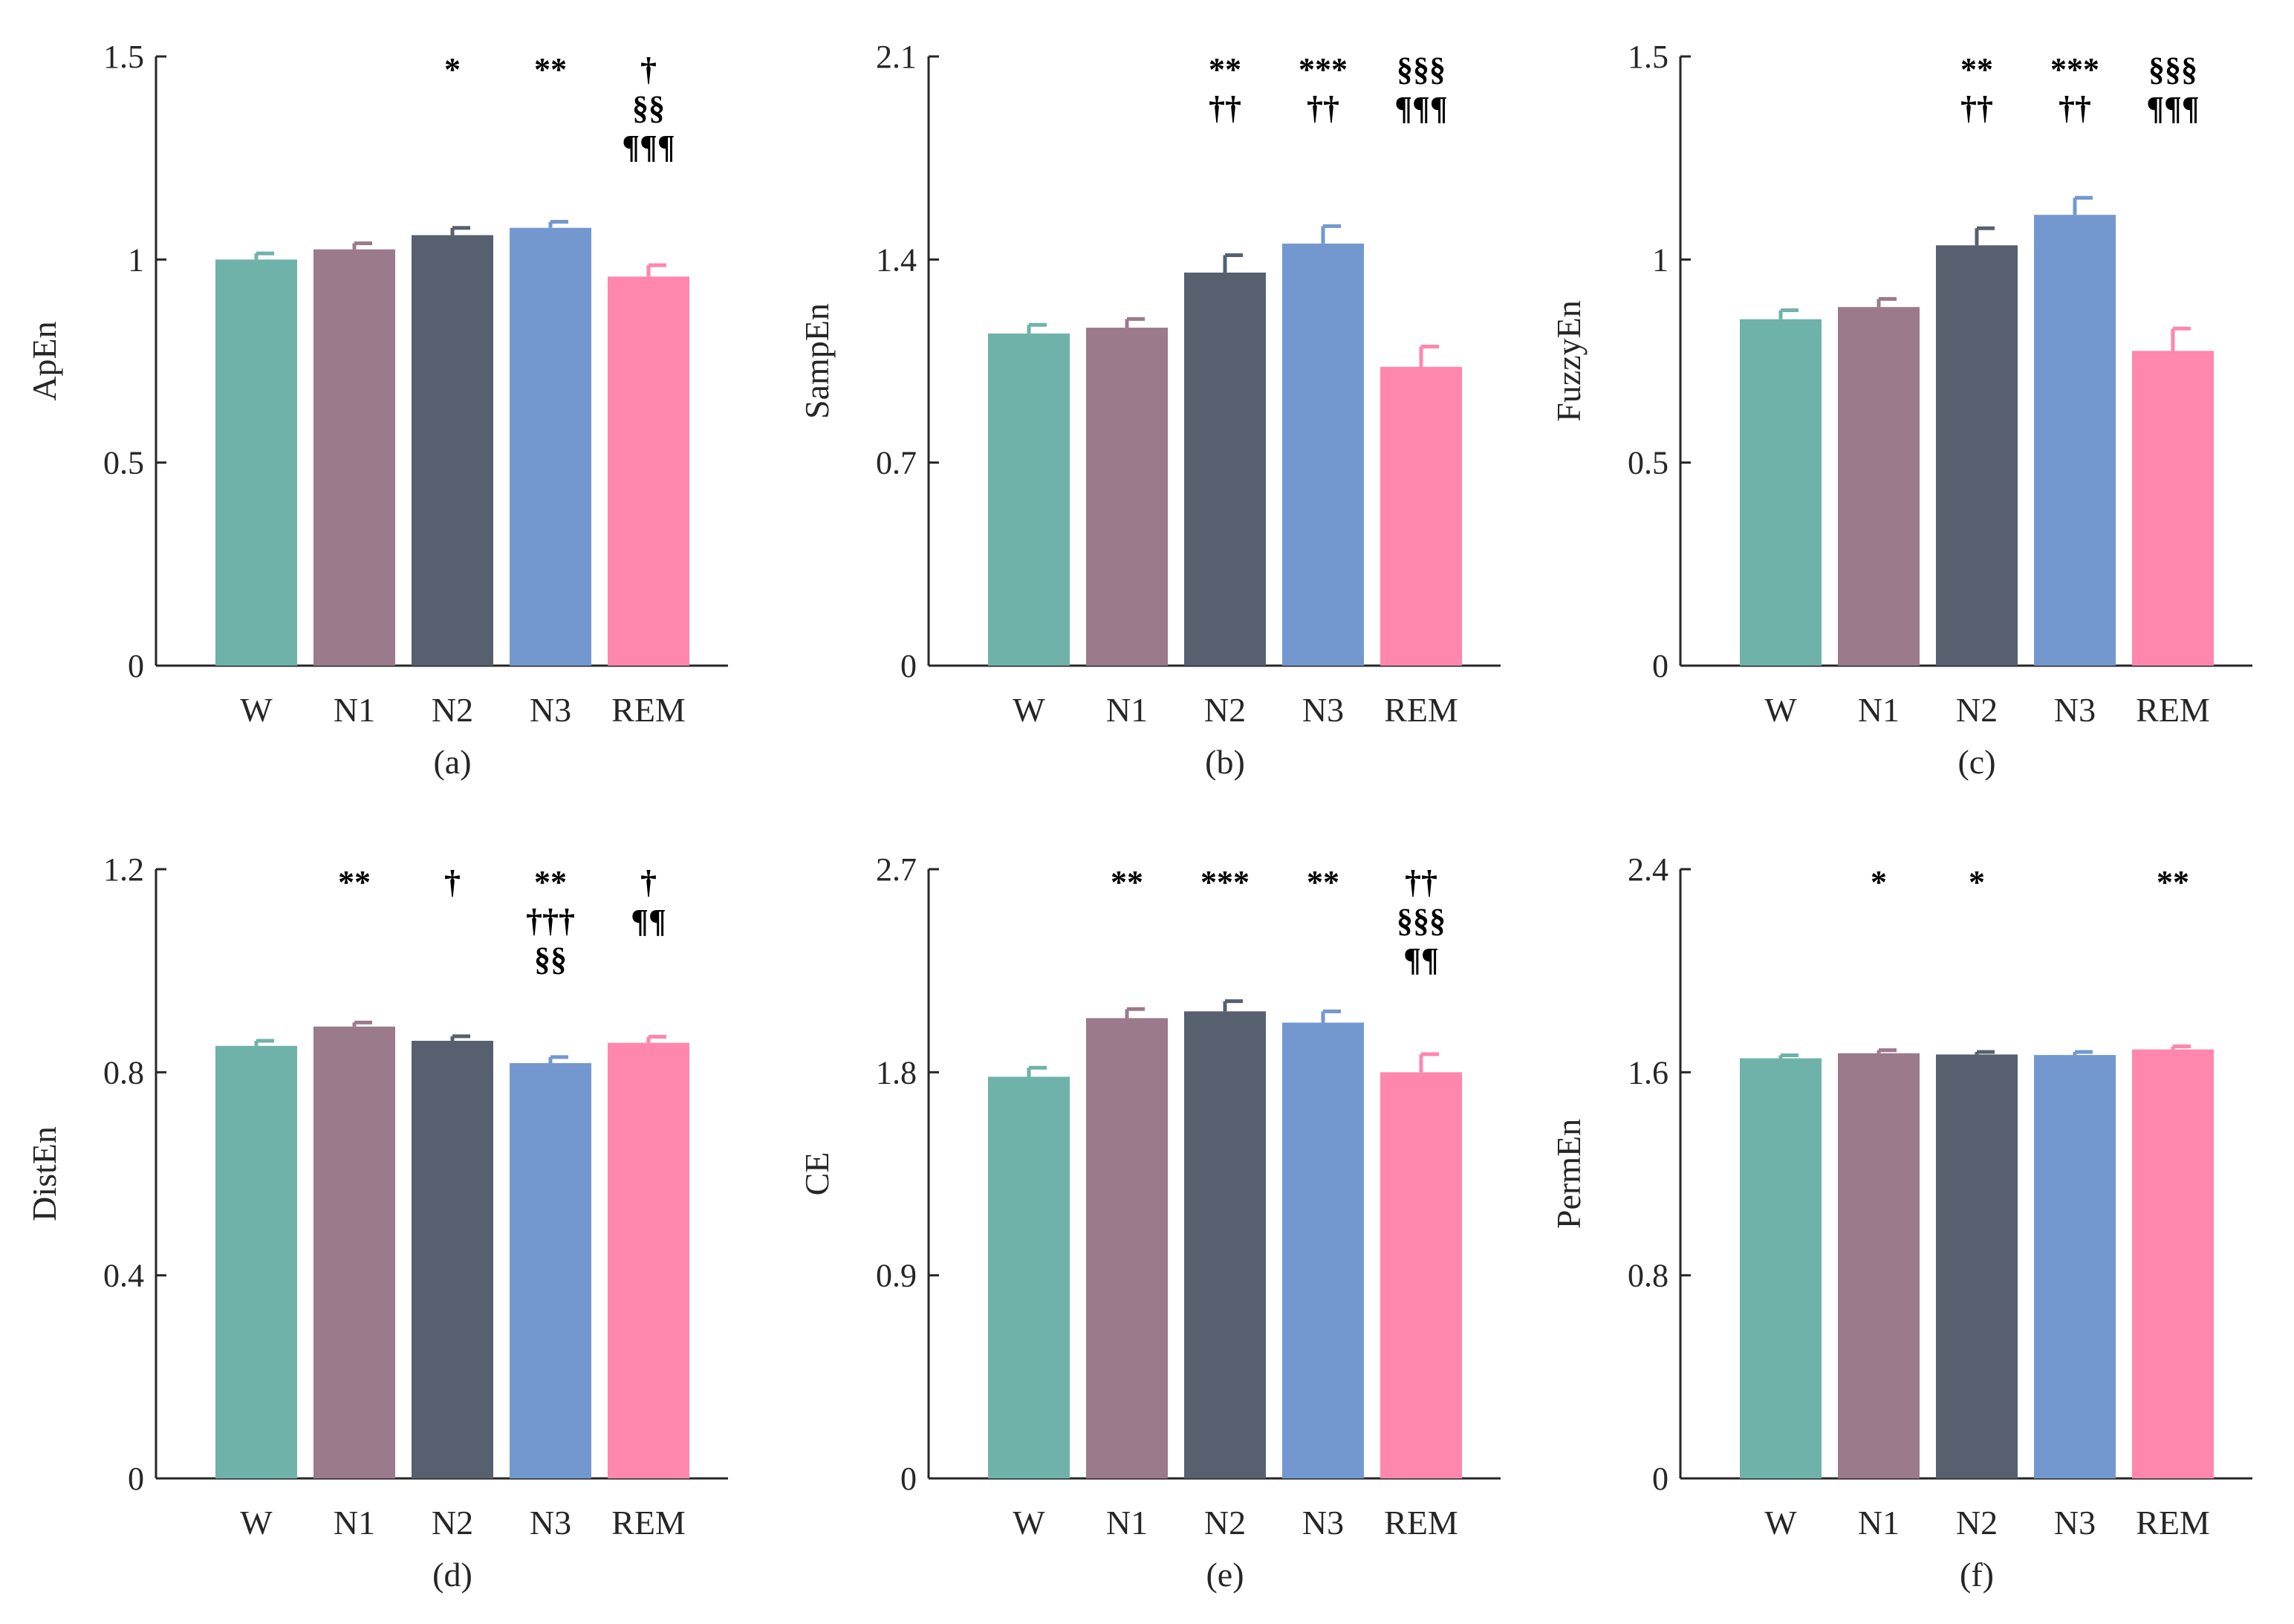  What do you see at coordinates (1225, 762) in the screenshot?
I see `panel-caption: (b)` at bounding box center [1225, 762].